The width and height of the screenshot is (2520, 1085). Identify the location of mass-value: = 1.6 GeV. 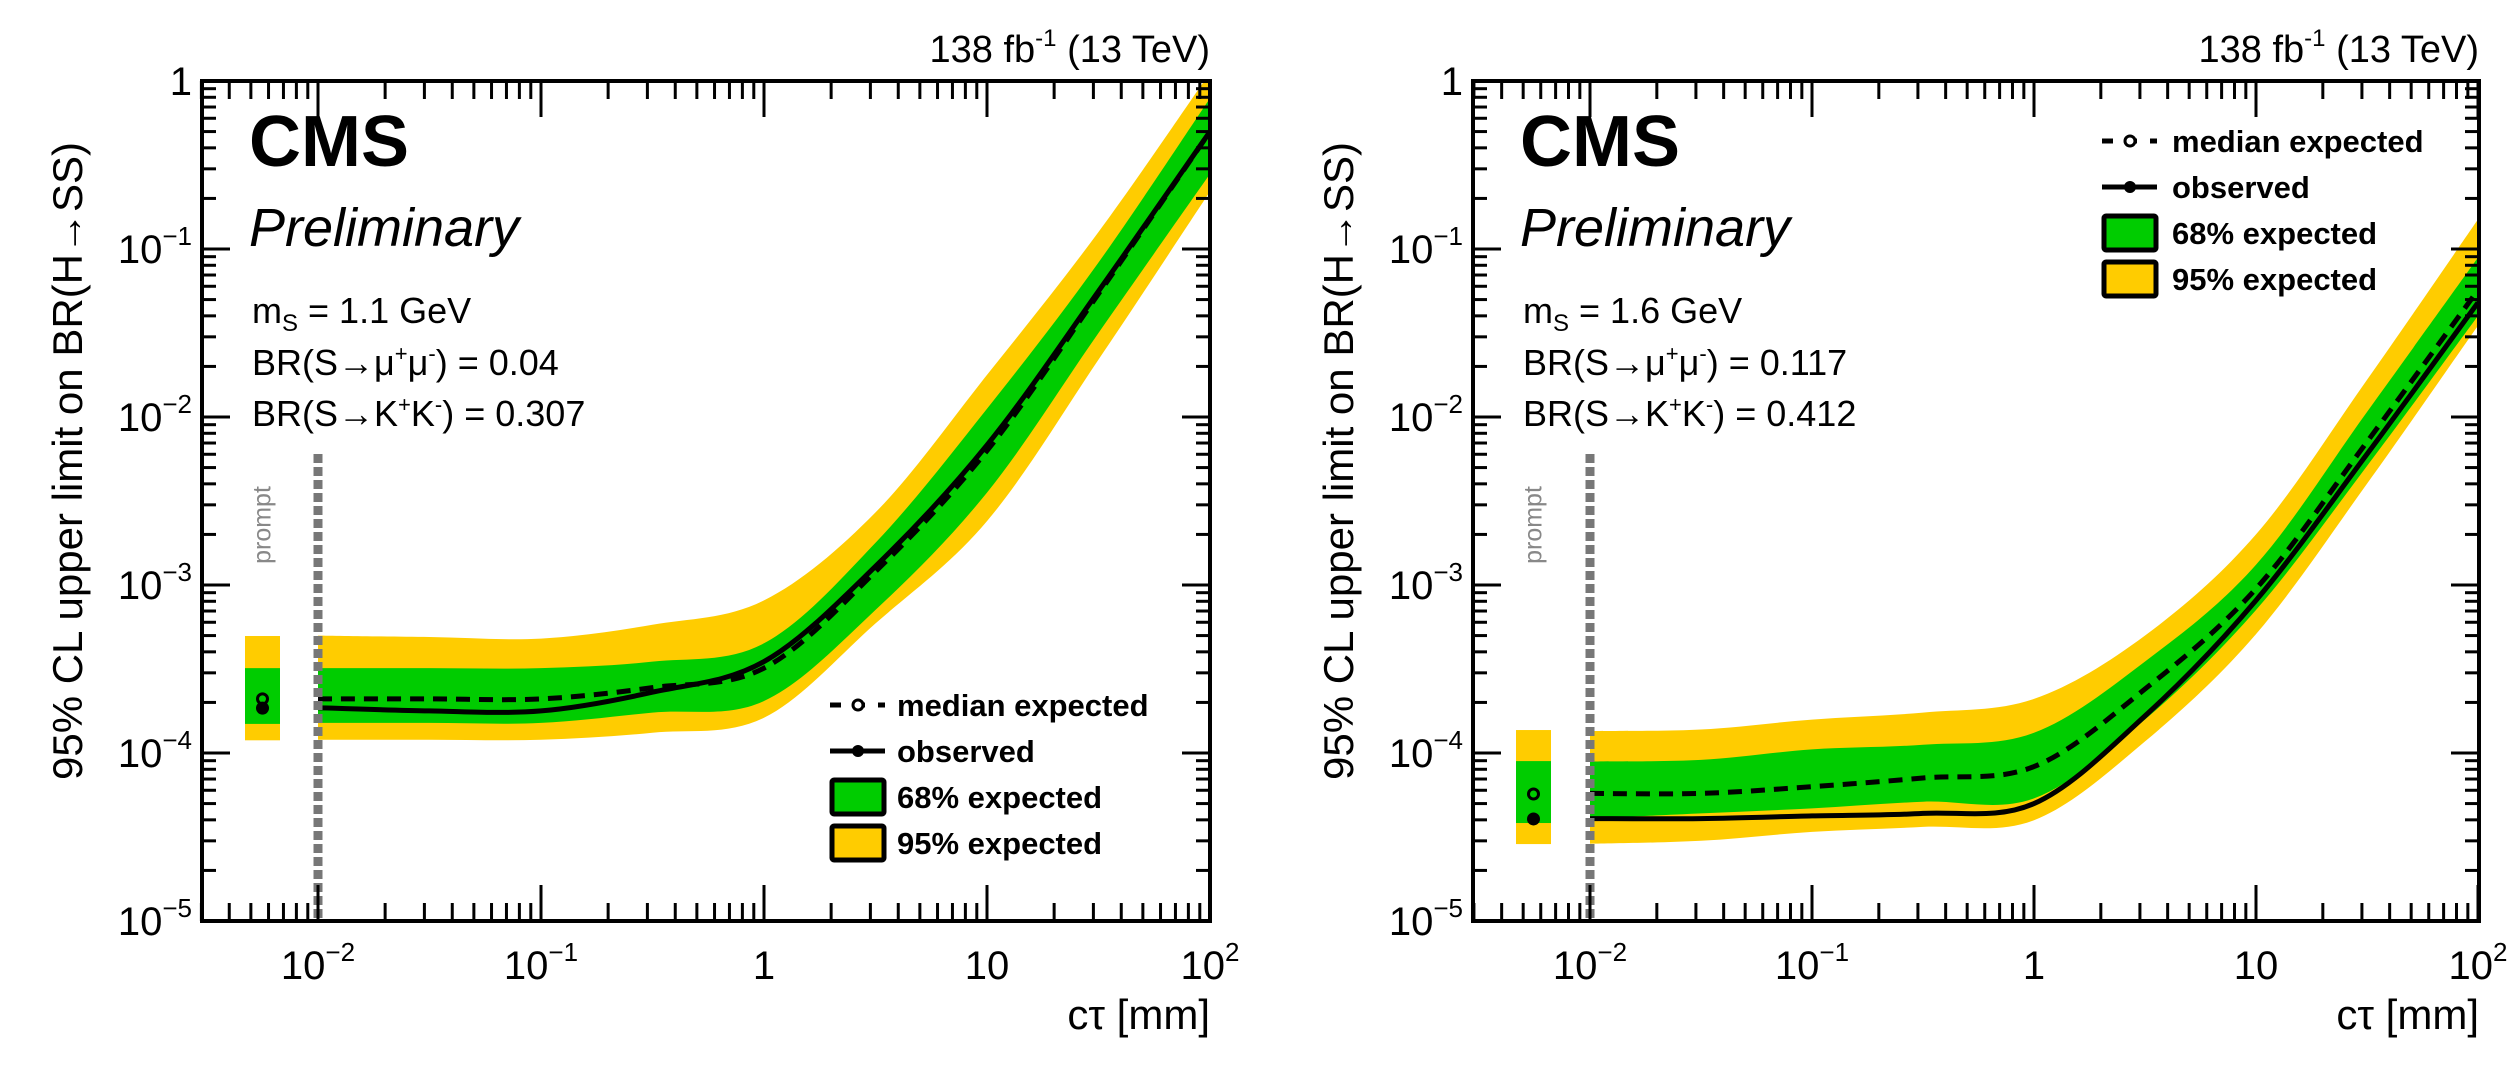
(1655, 310).